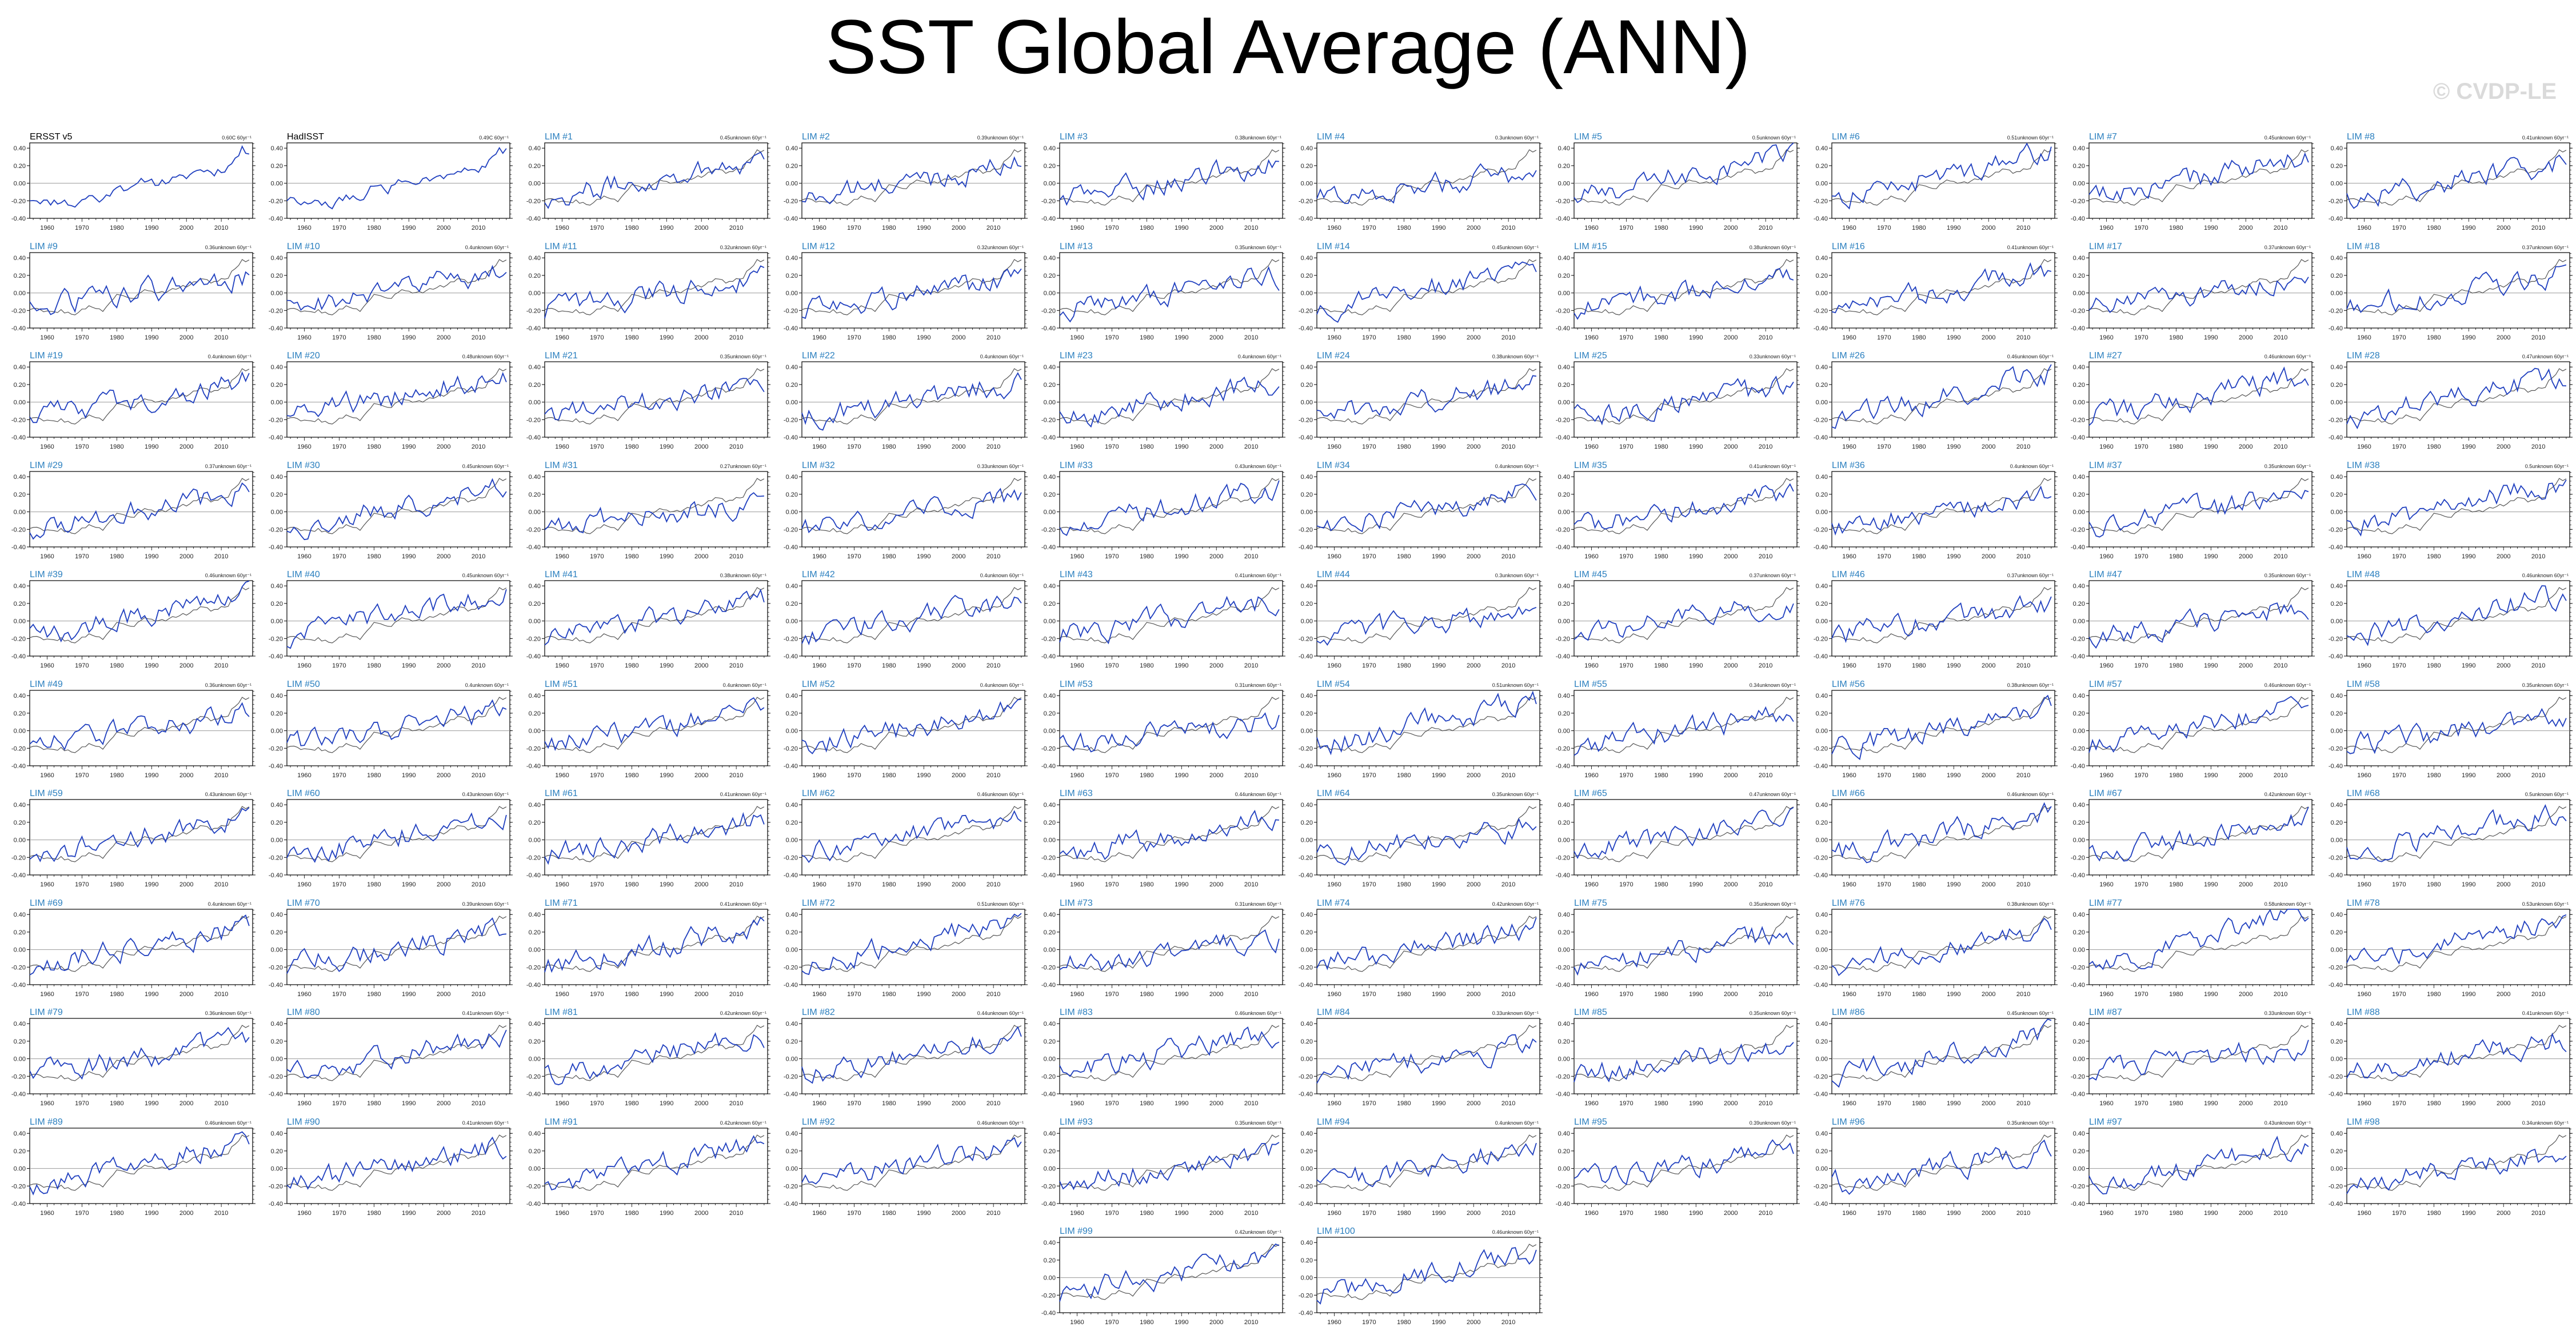 Image resolution: width=2576 pixels, height=1343 pixels. I want to click on panel-label: LIM #58, so click(2363, 684).